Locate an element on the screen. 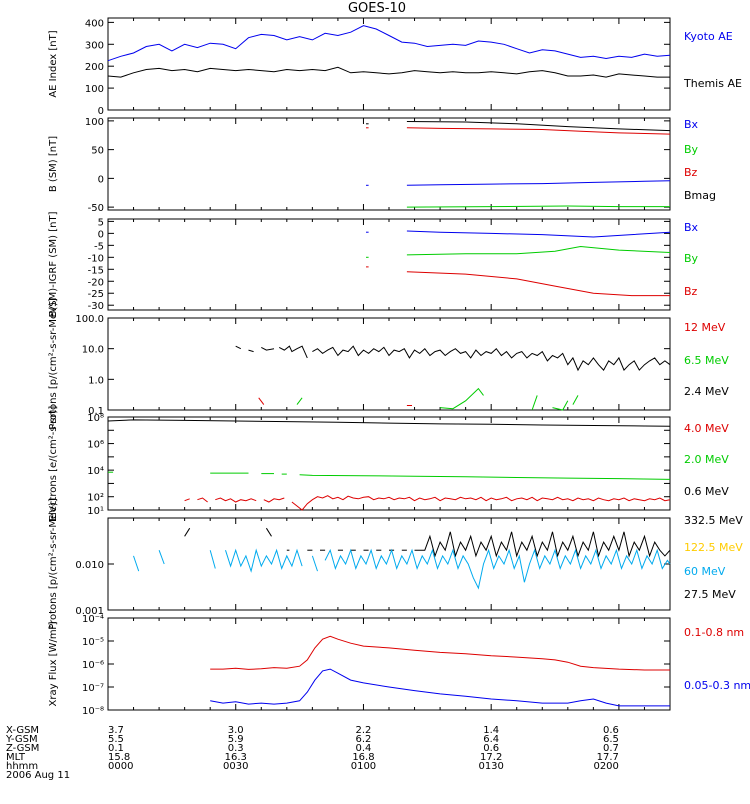  panel-3-y-tick-label: -20 is located at coordinates (96, 282).